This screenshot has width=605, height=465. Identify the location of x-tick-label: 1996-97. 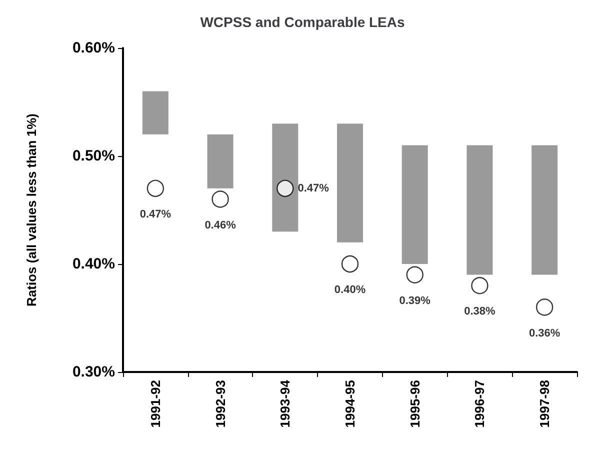
(480, 404).